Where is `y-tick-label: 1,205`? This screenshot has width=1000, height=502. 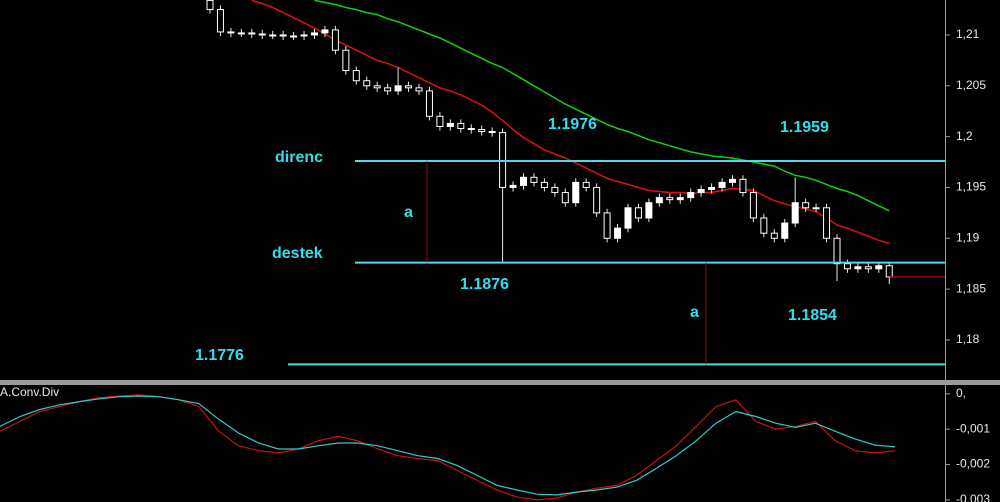 y-tick-label: 1,205 is located at coordinates (971, 85).